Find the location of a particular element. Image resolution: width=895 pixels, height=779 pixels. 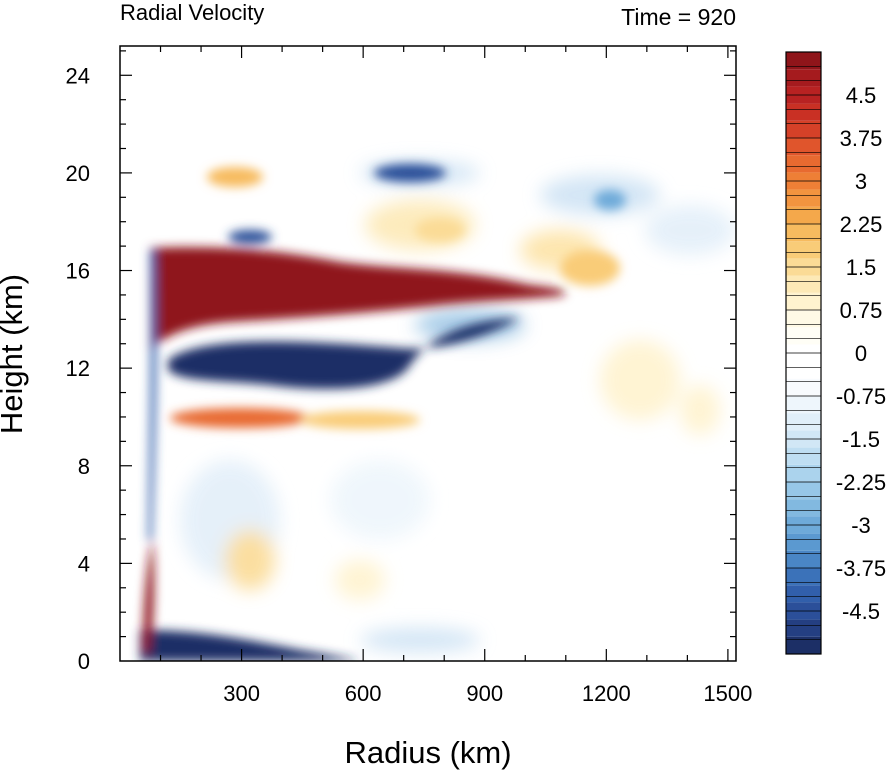

near-center-outflow is located at coordinates (149, 596).